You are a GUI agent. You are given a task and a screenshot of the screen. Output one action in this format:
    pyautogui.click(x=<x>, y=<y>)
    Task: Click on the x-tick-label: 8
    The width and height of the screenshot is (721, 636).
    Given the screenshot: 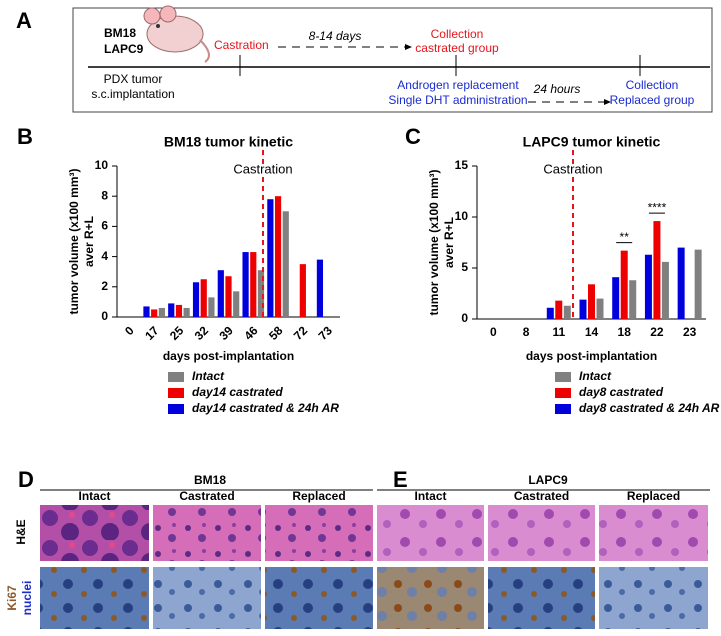 What is the action you would take?
    pyautogui.click(x=526, y=332)
    